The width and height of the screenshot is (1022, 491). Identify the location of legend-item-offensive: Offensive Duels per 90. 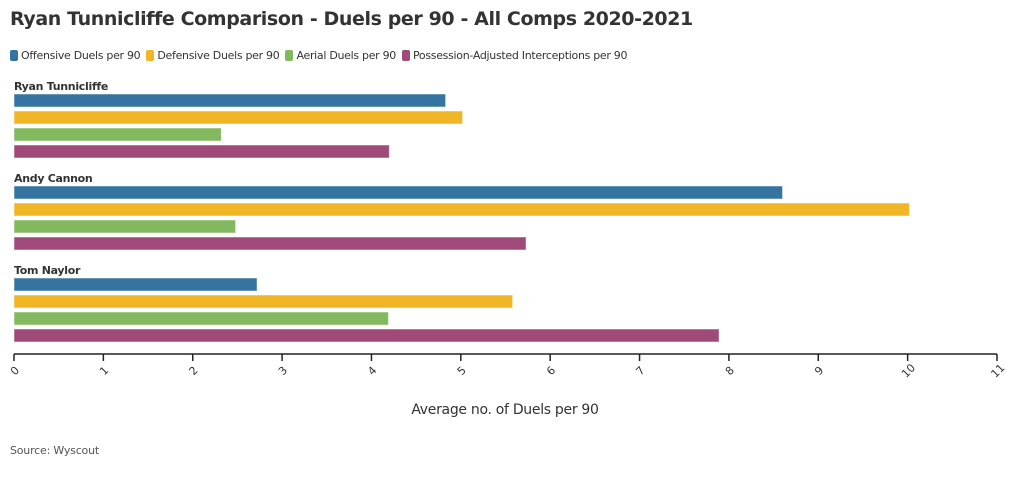
(75, 55).